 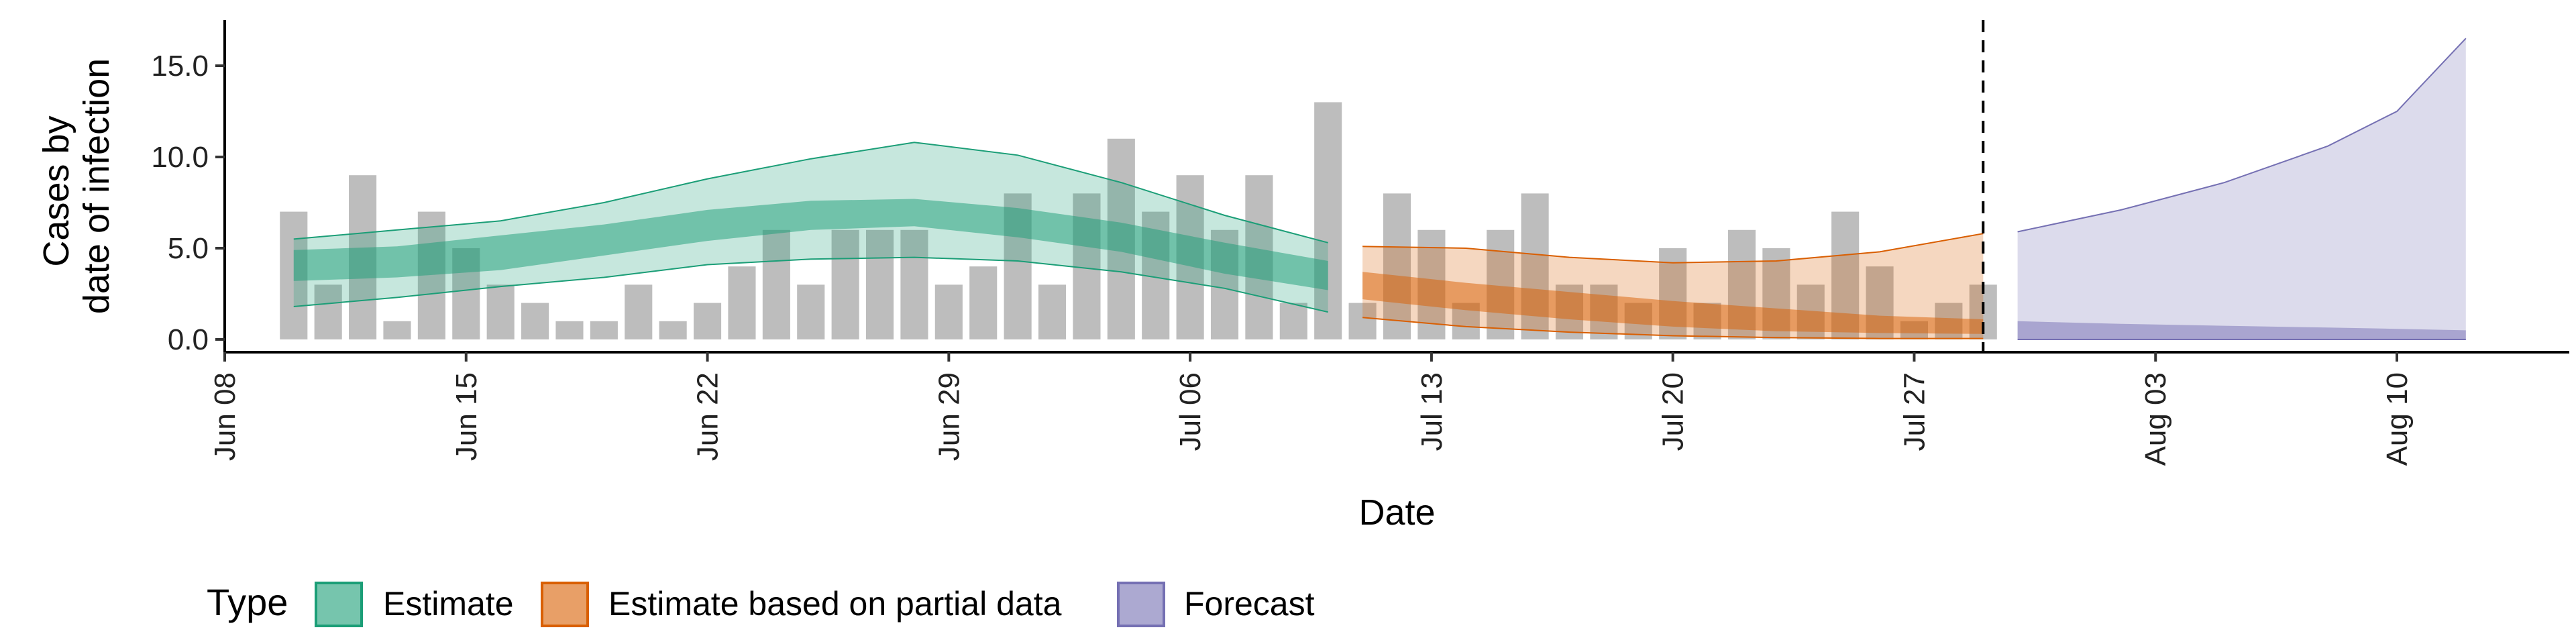 I want to click on legend-key-forecast, so click(x=1141, y=604).